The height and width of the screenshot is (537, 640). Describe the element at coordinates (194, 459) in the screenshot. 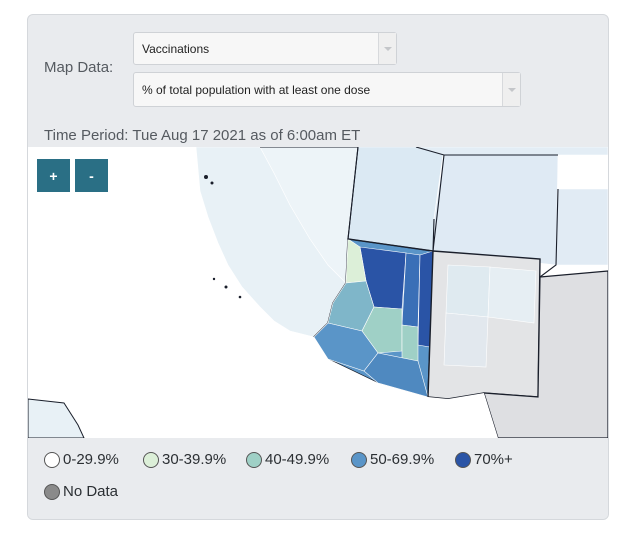

I see `legend-label: 30-39.9%` at that location.